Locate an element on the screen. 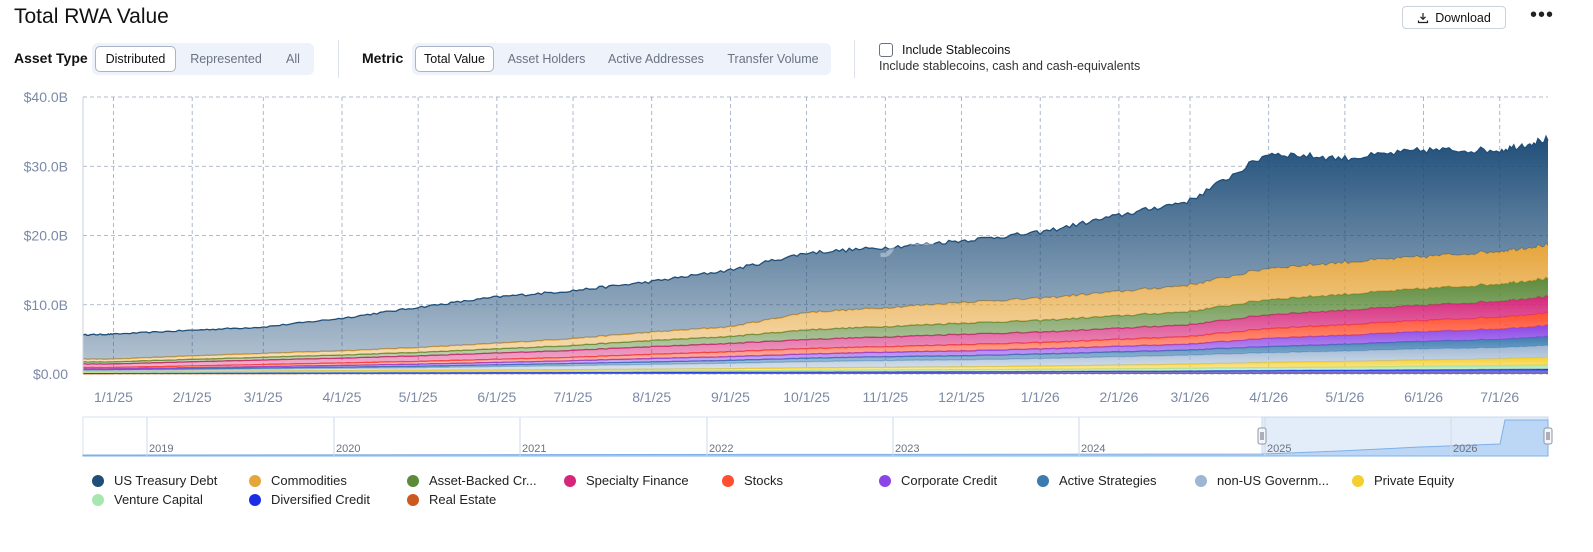 The image size is (1593, 552). legend-item: Venture Capital is located at coordinates (147, 499).